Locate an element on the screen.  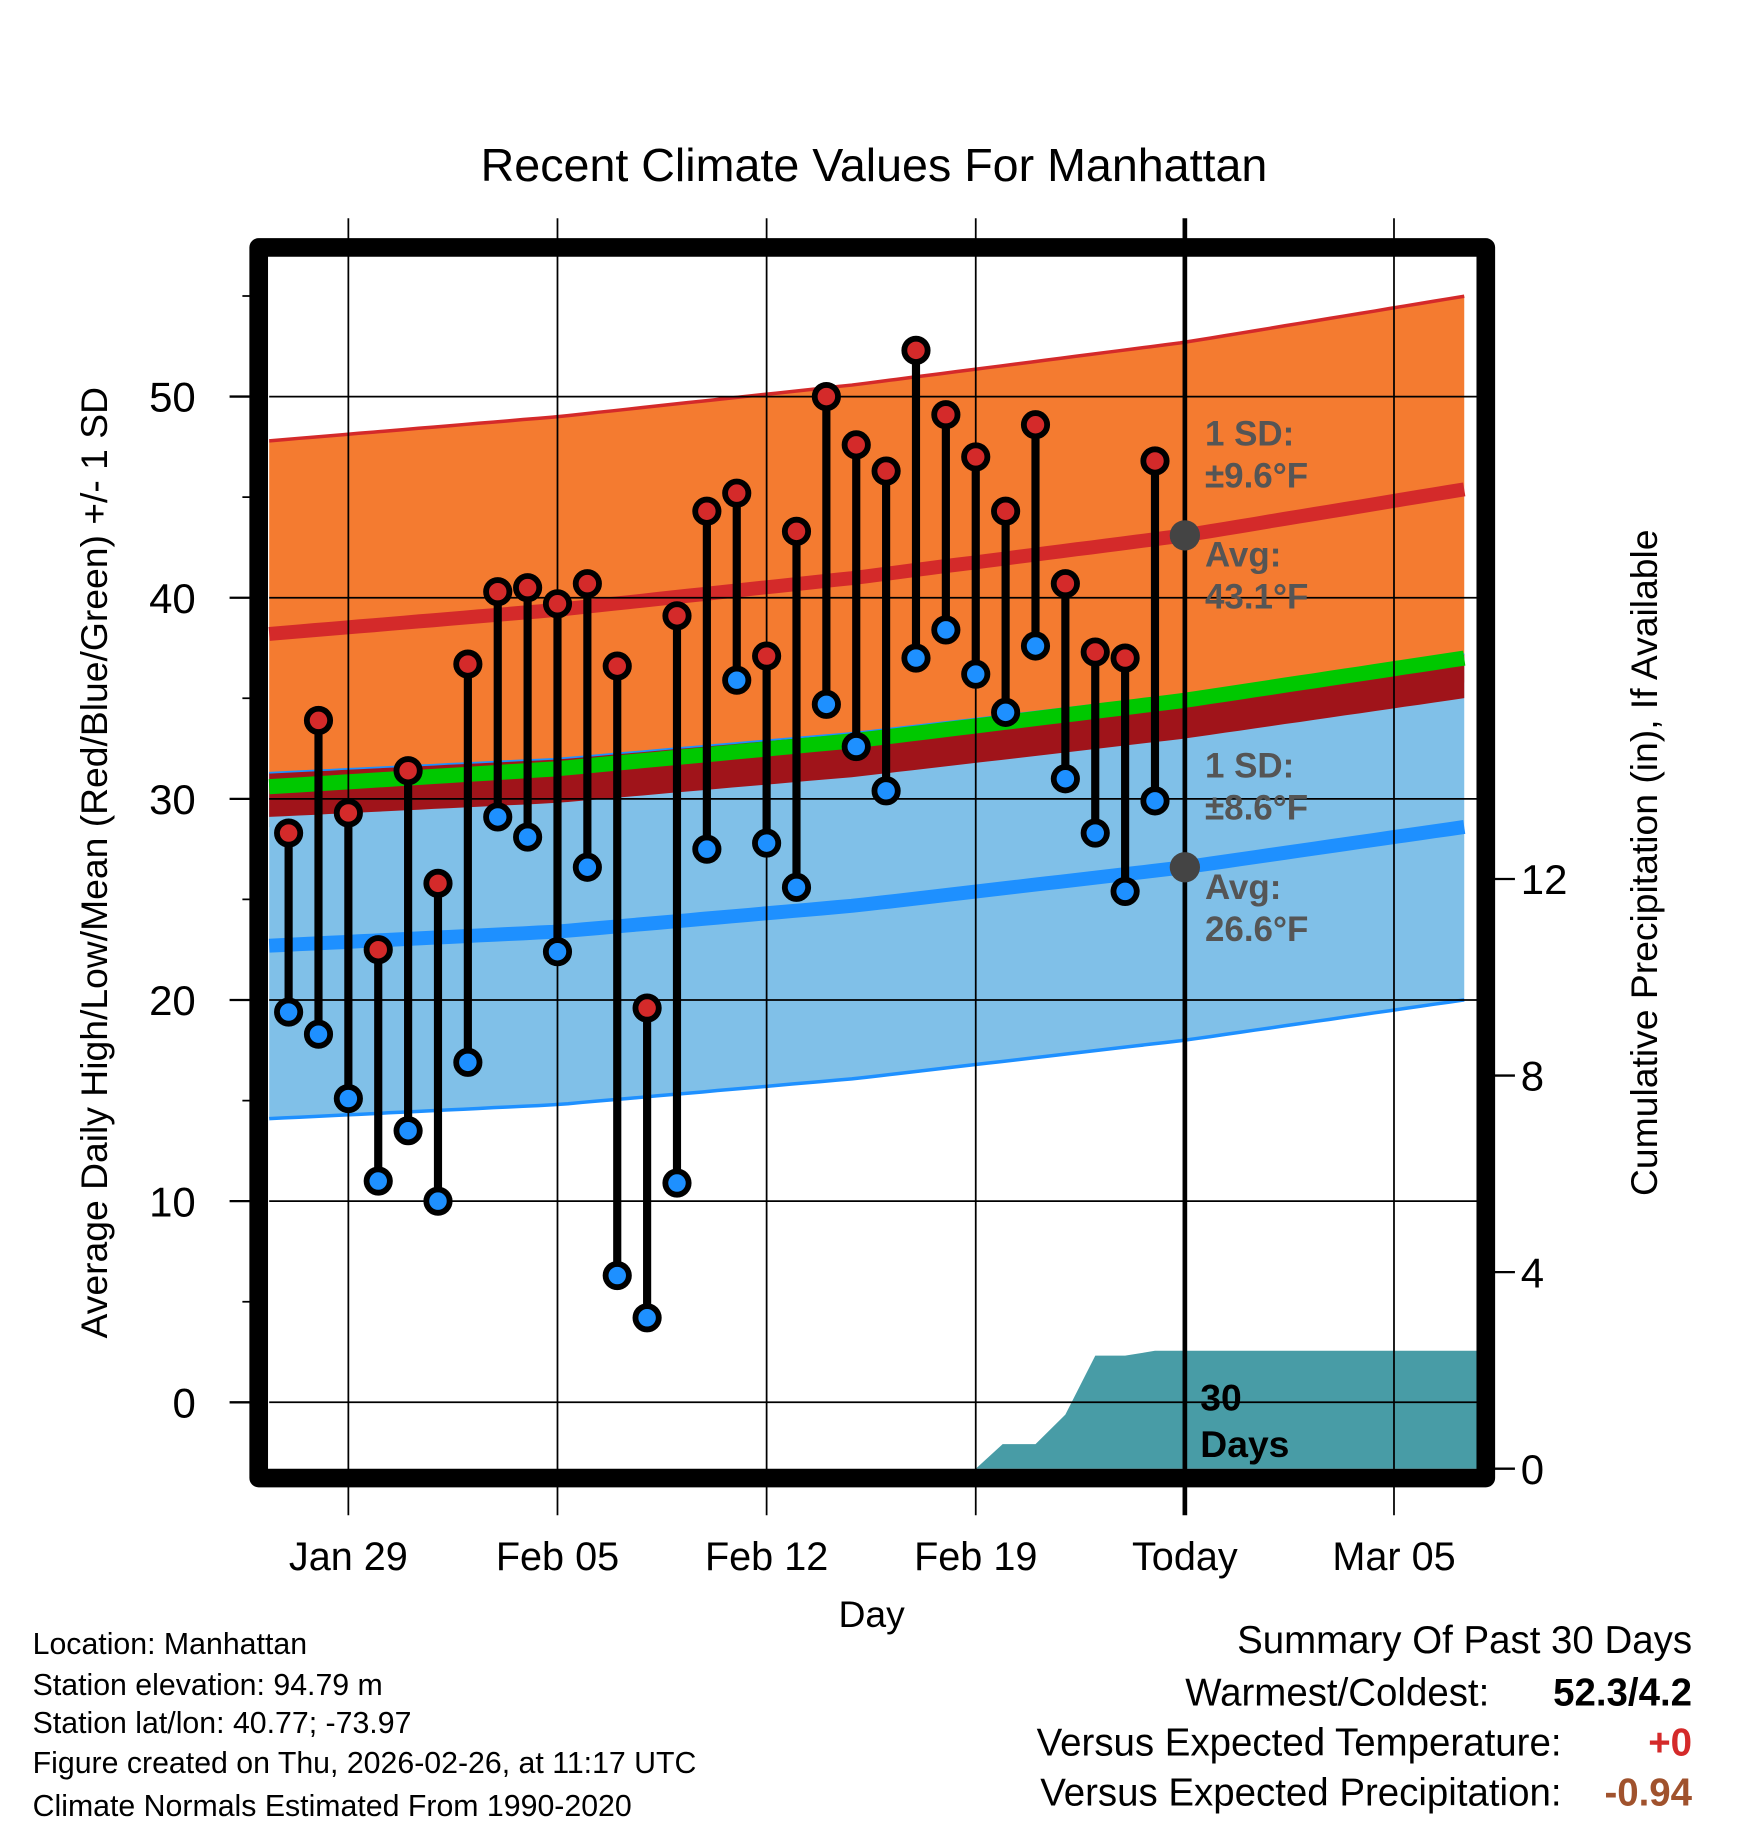
high-sd-upper-line is located at coordinates (867, 368).